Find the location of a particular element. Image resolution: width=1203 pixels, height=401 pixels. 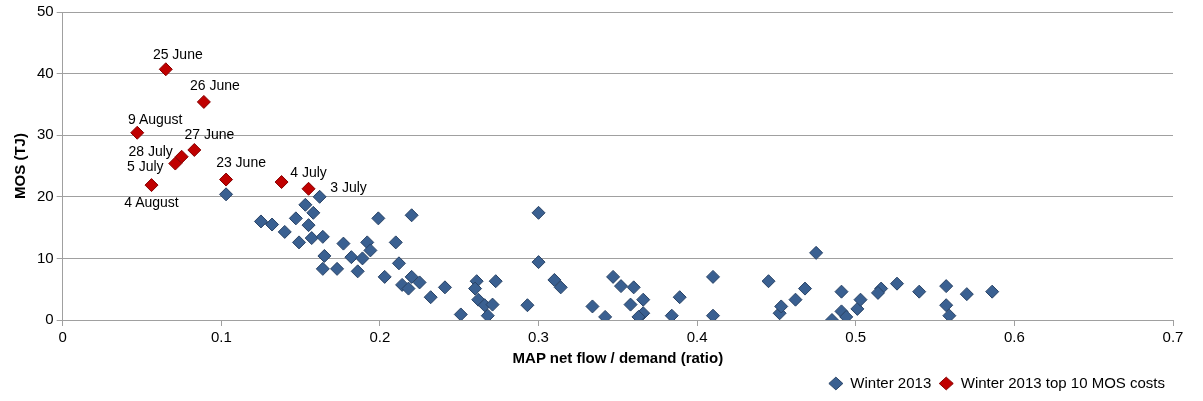

legend-label: Winter 2013 top 10 MOS costs is located at coordinates (1063, 382).